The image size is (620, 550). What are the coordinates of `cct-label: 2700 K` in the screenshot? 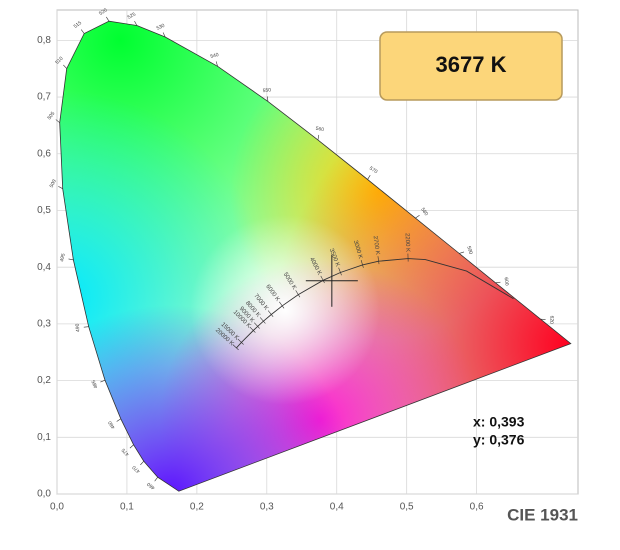 It's located at (376, 246).